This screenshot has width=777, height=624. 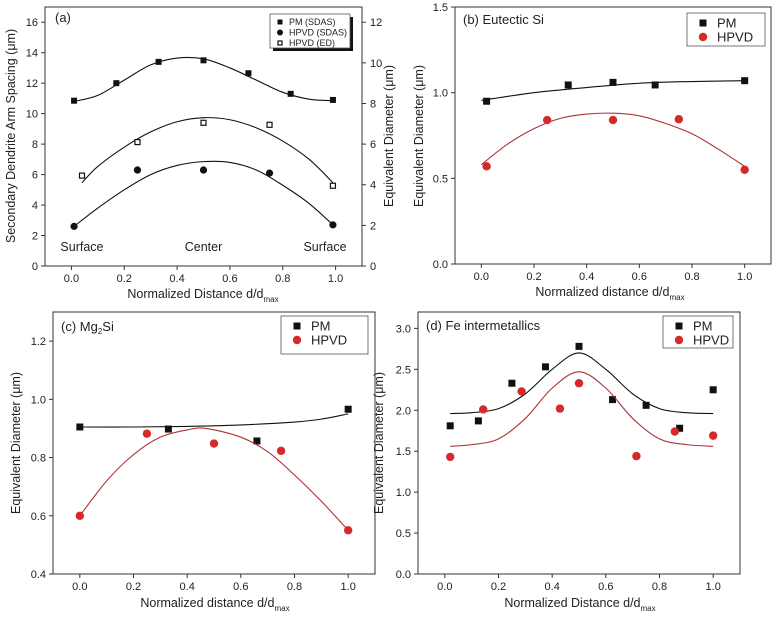 What do you see at coordinates (703, 326) in the screenshot?
I see `legend-label: PM` at bounding box center [703, 326].